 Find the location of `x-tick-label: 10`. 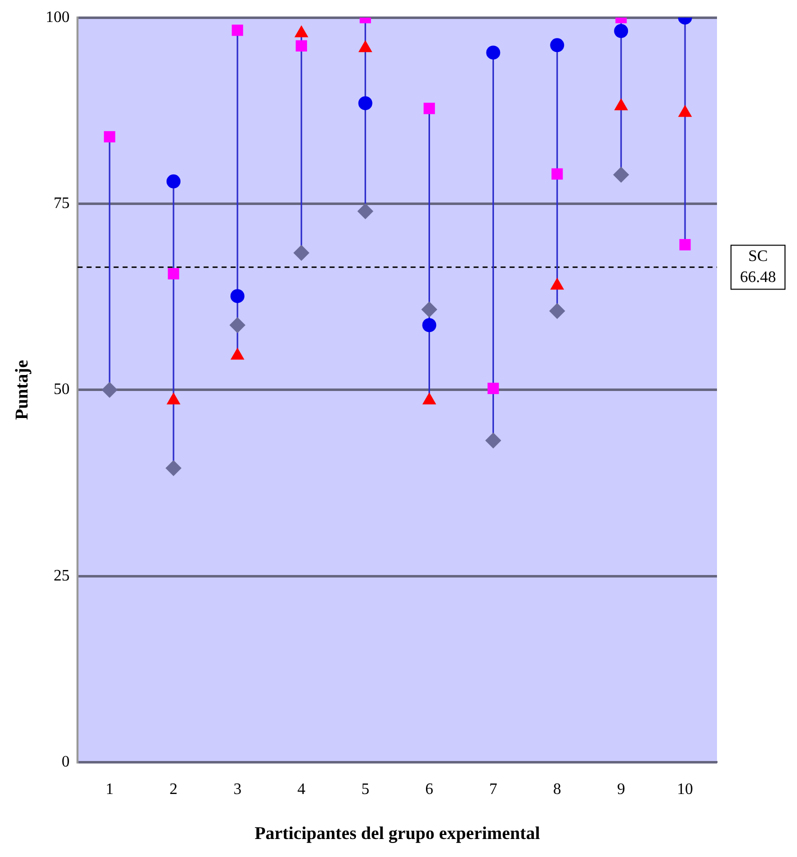

x-tick-label: 10 is located at coordinates (685, 789).